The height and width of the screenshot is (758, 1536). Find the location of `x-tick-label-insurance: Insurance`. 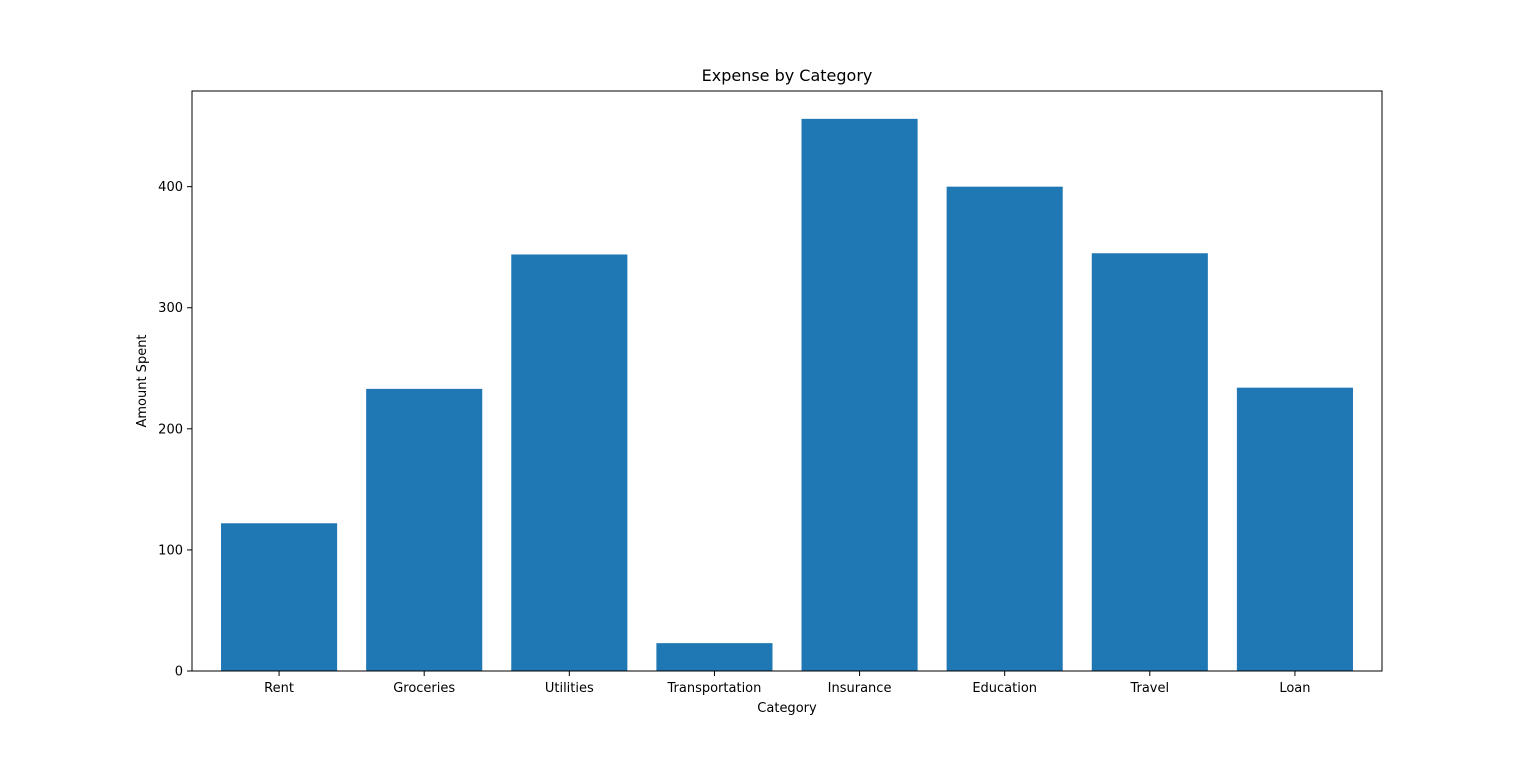

x-tick-label-insurance: Insurance is located at coordinates (860, 688).